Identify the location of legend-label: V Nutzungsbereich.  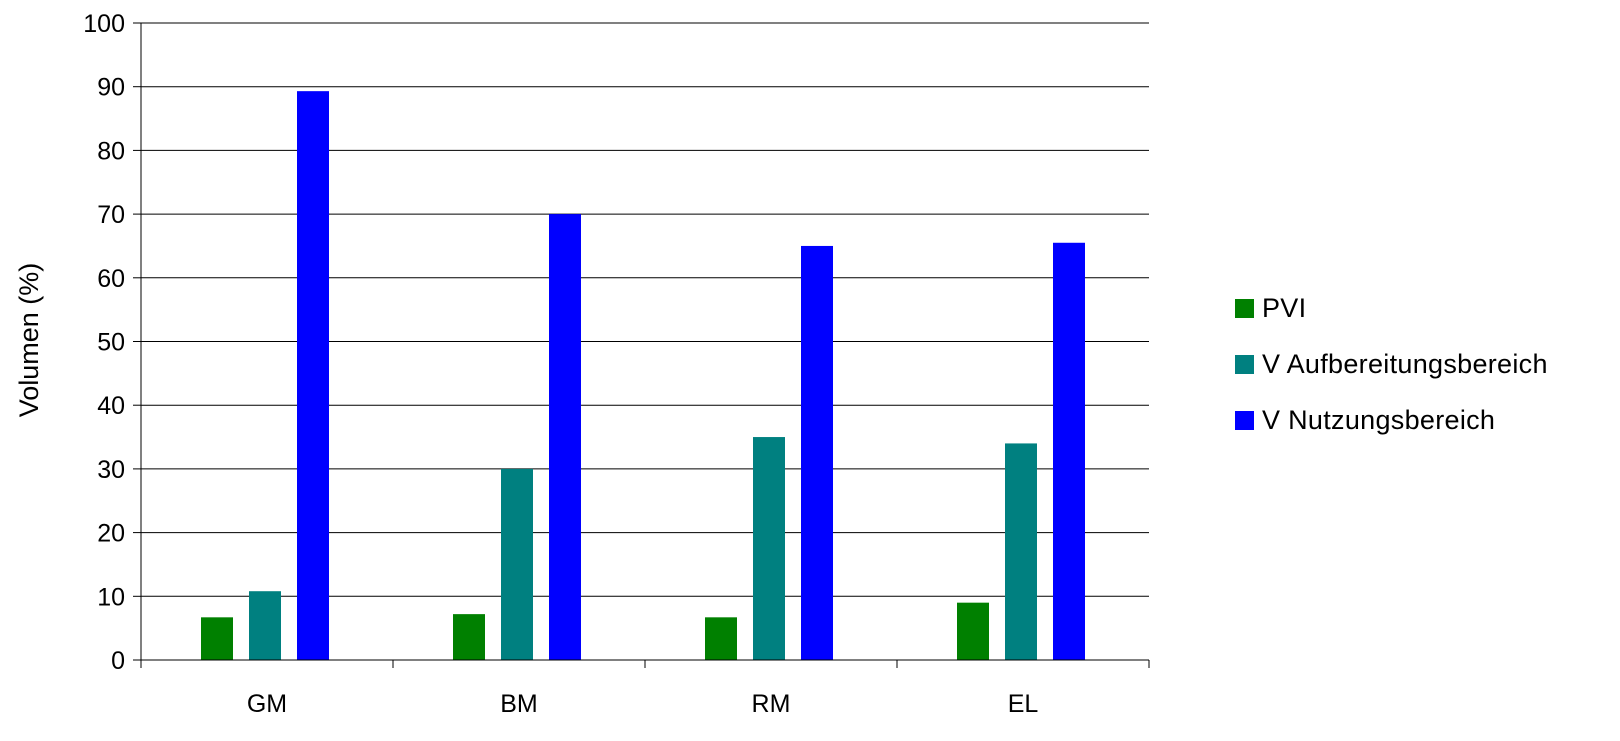
(1379, 419).